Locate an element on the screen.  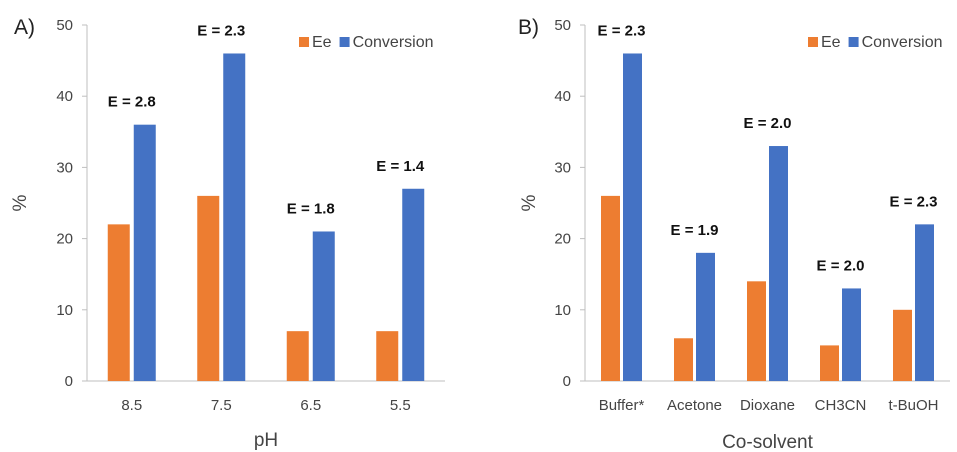
x-axis-title: Co-solvent is located at coordinates (768, 442).